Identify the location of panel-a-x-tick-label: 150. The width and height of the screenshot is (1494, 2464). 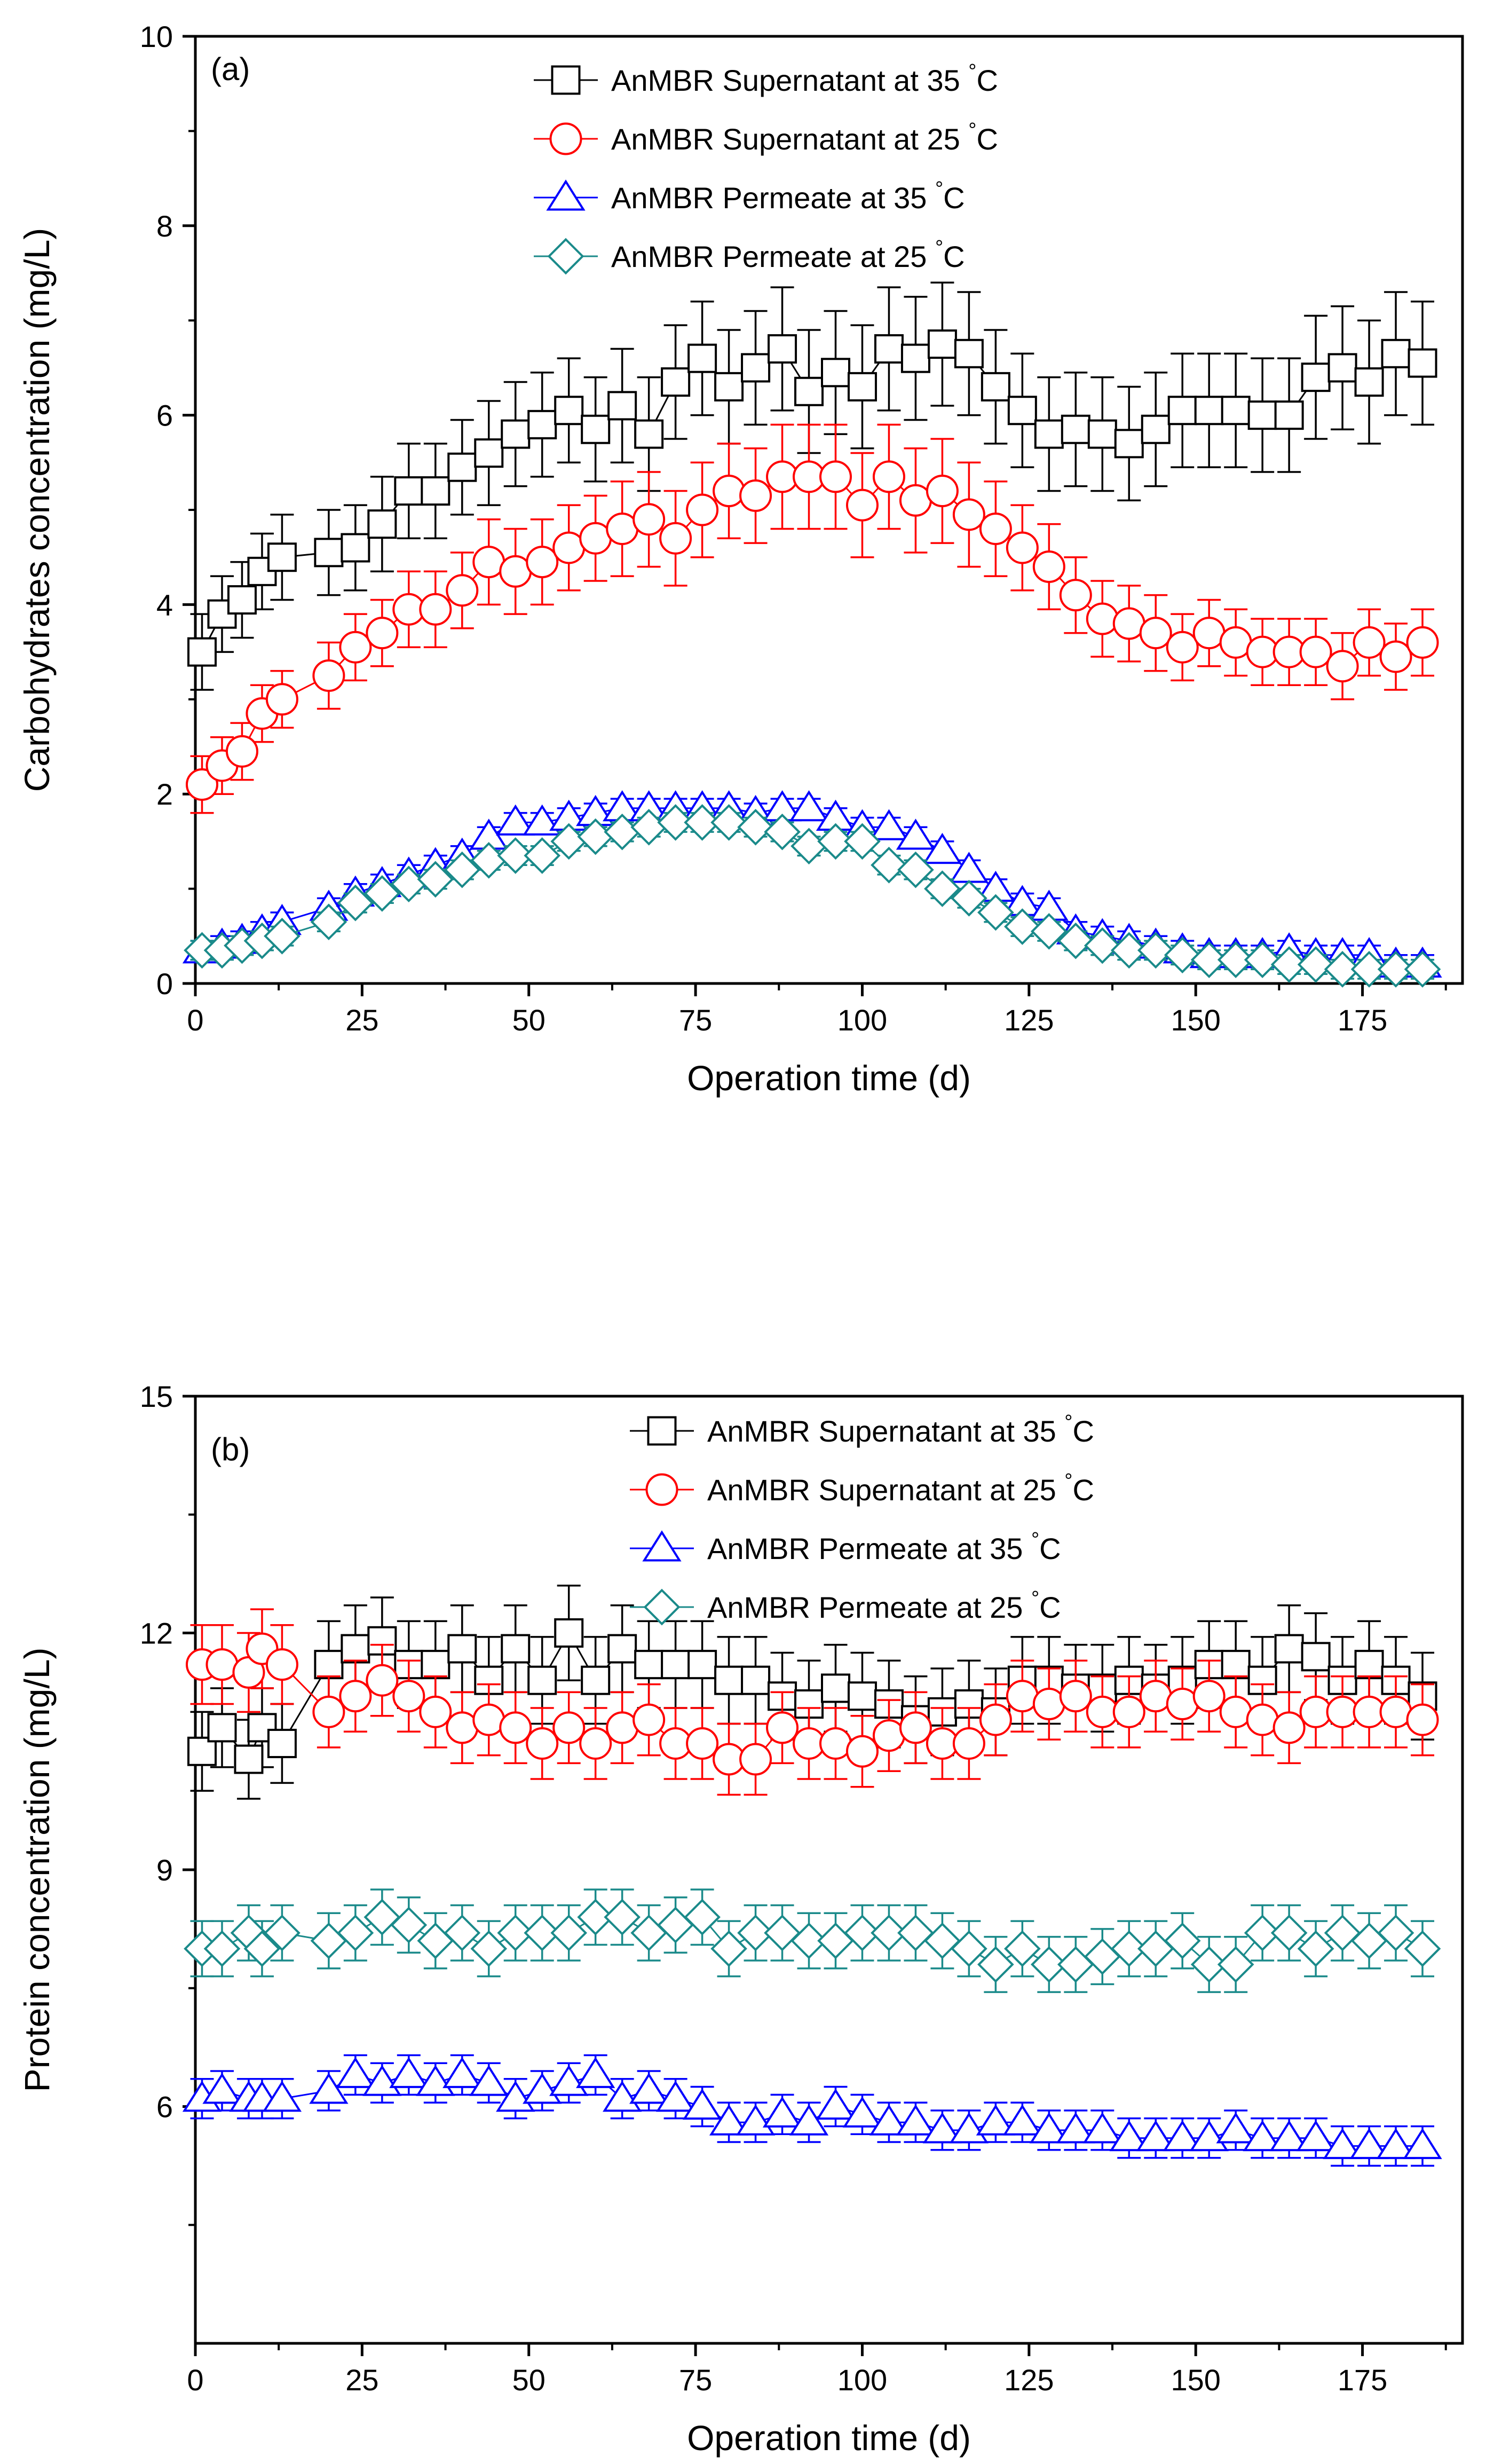
(1195, 1020).